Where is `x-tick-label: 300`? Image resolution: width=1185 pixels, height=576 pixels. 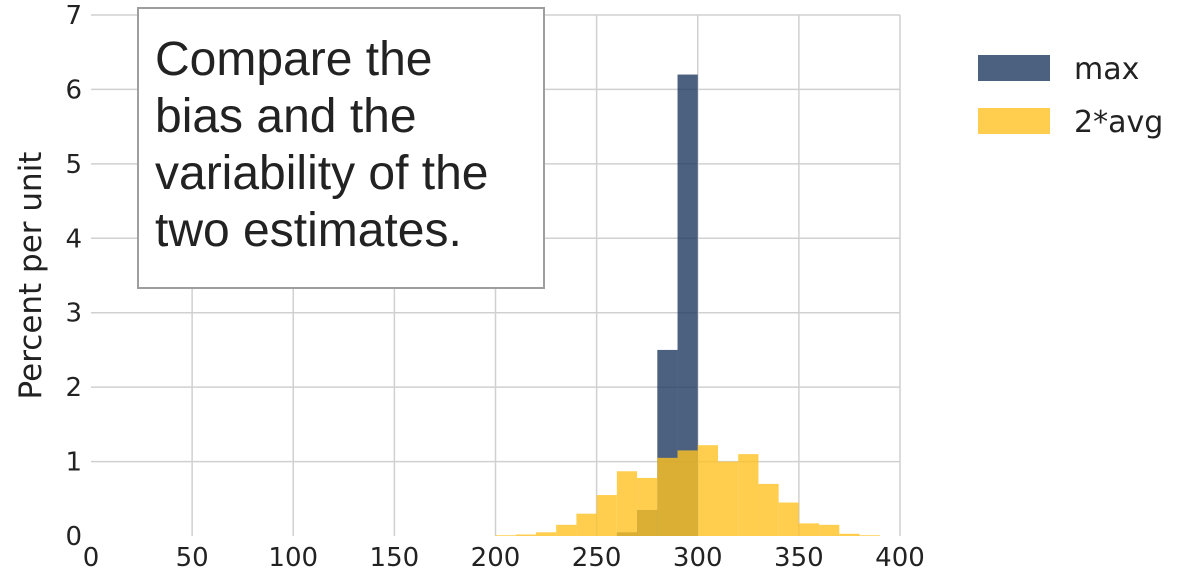
x-tick-label: 300 is located at coordinates (698, 558).